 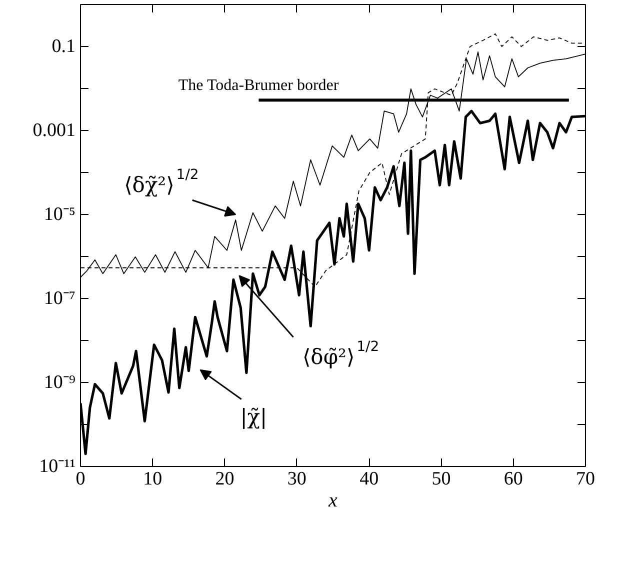 What do you see at coordinates (441, 479) in the screenshot?
I see `x-tick-label: 50` at bounding box center [441, 479].